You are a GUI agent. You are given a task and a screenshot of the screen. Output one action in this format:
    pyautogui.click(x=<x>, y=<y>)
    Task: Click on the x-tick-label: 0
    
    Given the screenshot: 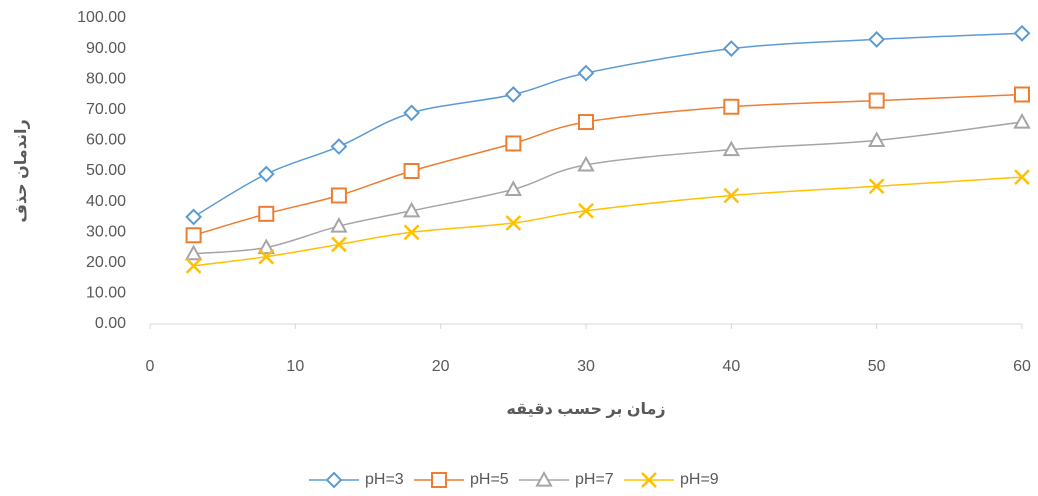 What is the action you would take?
    pyautogui.click(x=150, y=366)
    